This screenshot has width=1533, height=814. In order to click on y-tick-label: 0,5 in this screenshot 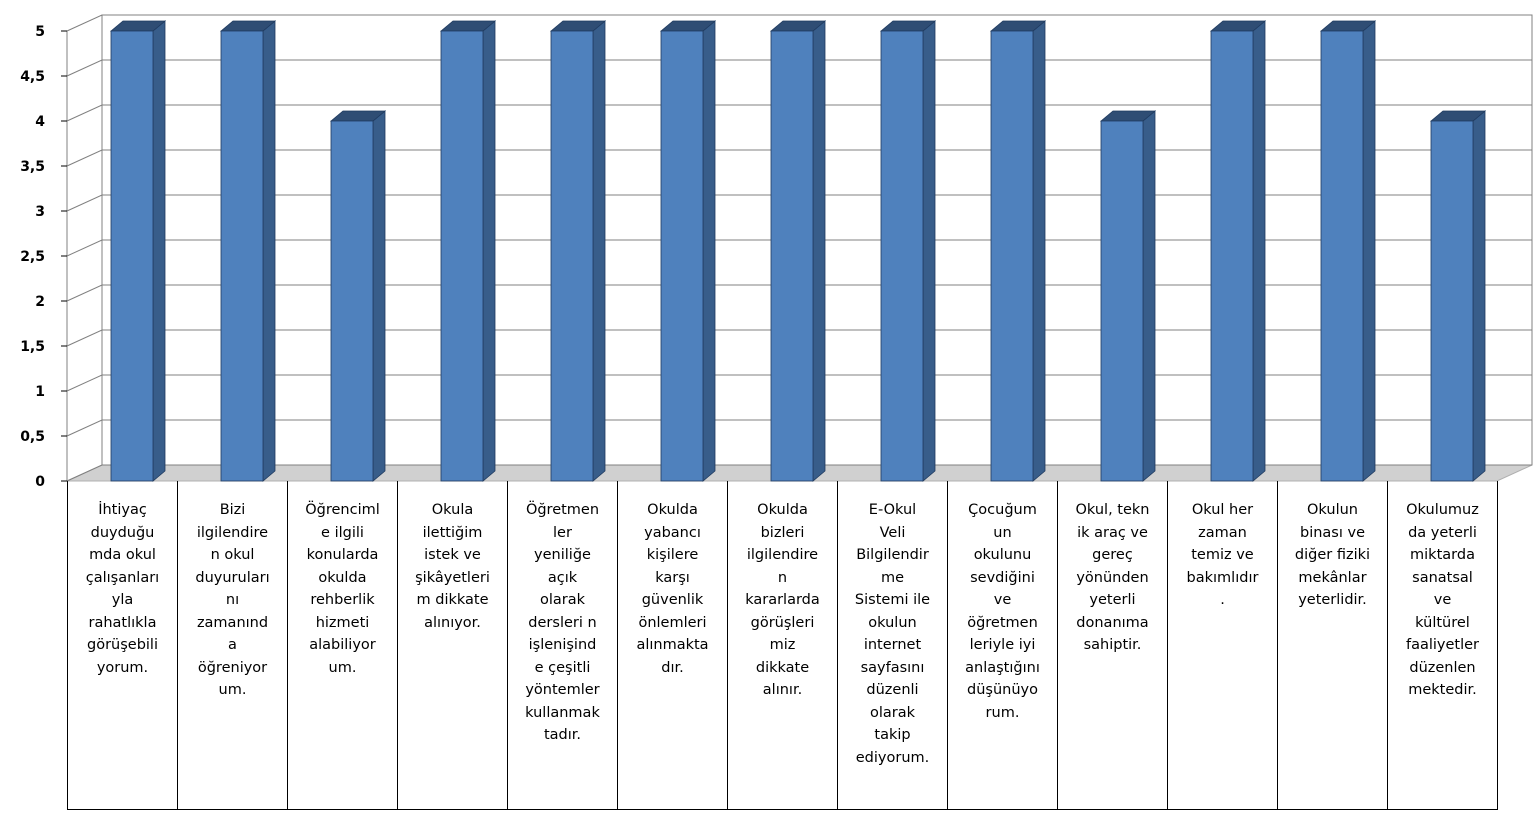, I will do `click(32, 437)`.